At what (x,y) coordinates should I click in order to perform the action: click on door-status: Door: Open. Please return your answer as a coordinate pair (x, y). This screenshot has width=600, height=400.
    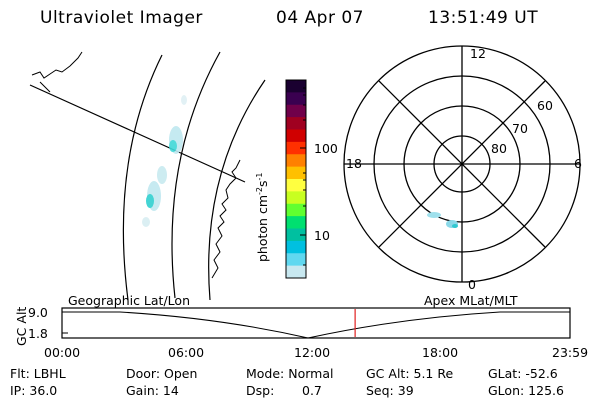
    Looking at the image, I should click on (162, 373).